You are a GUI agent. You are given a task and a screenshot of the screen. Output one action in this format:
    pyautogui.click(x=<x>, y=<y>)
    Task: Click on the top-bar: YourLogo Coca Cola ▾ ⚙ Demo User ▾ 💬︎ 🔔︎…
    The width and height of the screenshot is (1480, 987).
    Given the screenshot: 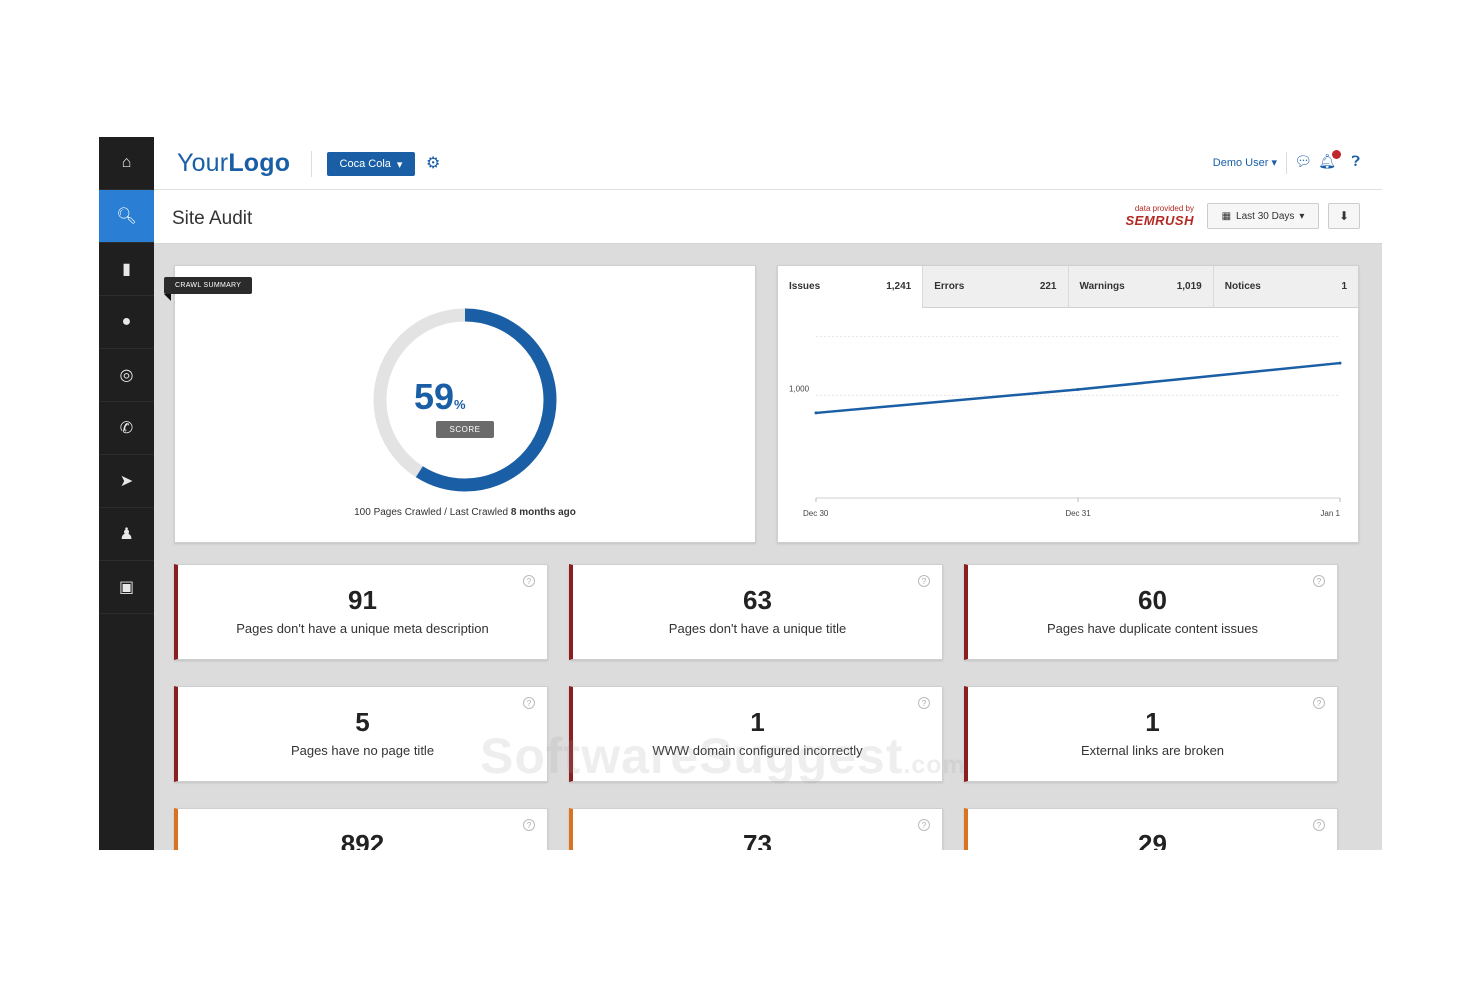 What is the action you would take?
    pyautogui.click(x=768, y=163)
    